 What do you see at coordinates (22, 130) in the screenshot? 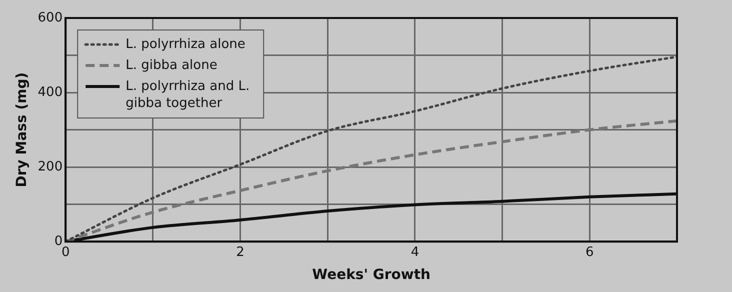
I see `y-axis-title: Dry Mass (mg)` at bounding box center [22, 130].